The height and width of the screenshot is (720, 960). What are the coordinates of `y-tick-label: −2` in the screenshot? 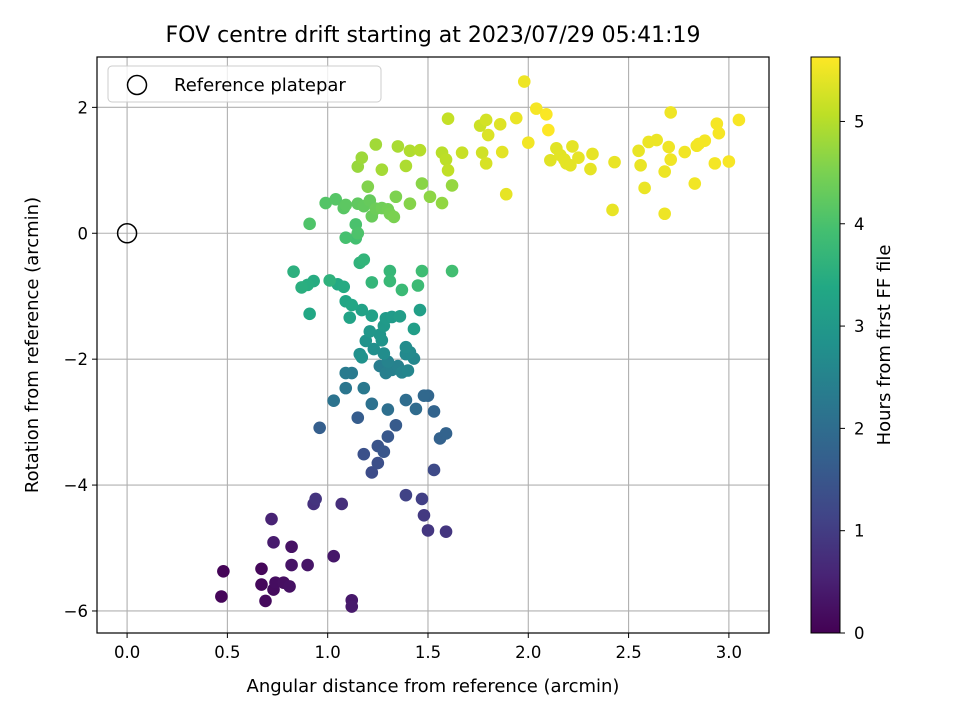 It's located at (76, 359).